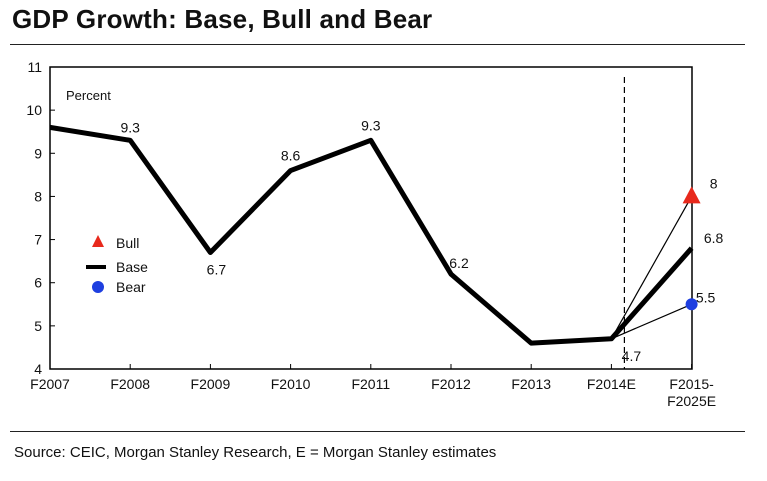 Image resolution: width=767 pixels, height=481 pixels. I want to click on legend-bear-symbol, so click(98, 287).